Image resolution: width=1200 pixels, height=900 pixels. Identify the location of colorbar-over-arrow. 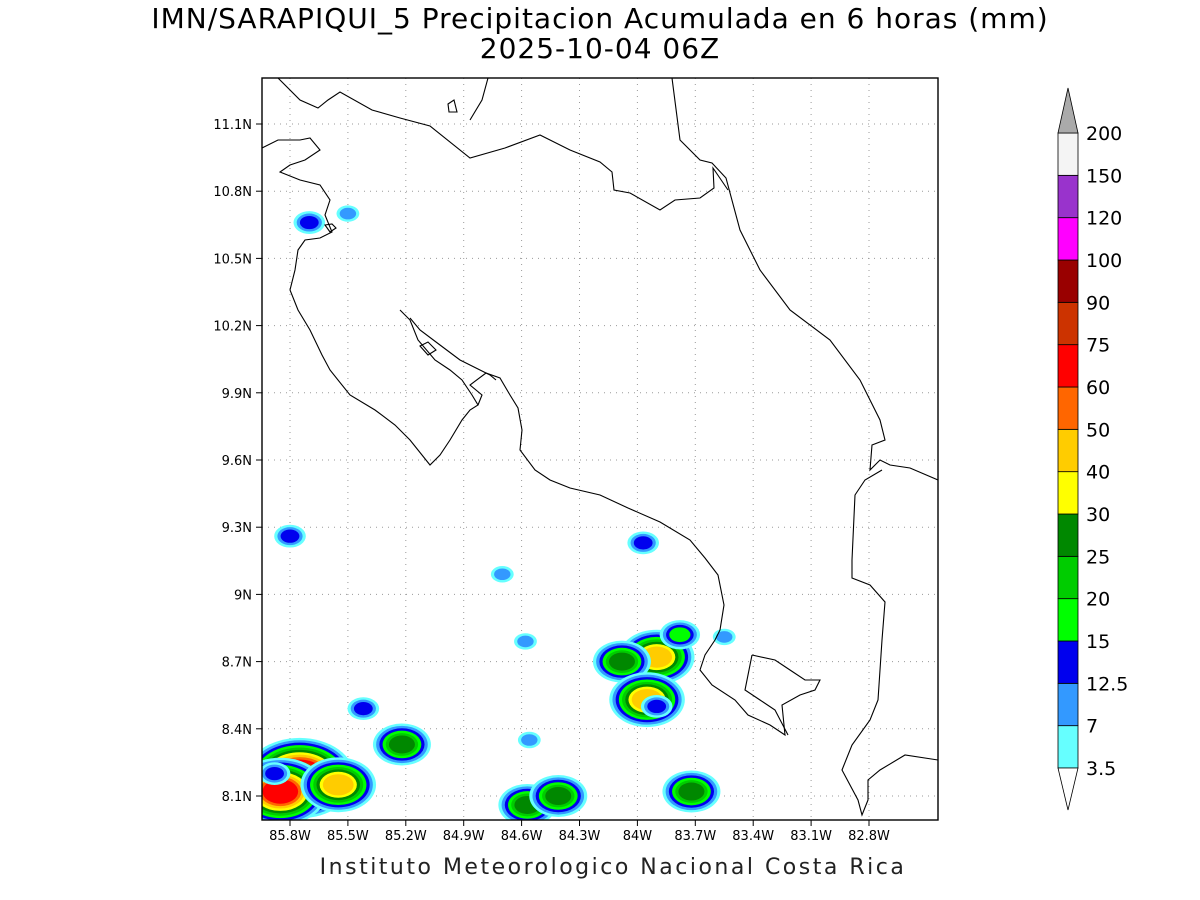
(1068, 110).